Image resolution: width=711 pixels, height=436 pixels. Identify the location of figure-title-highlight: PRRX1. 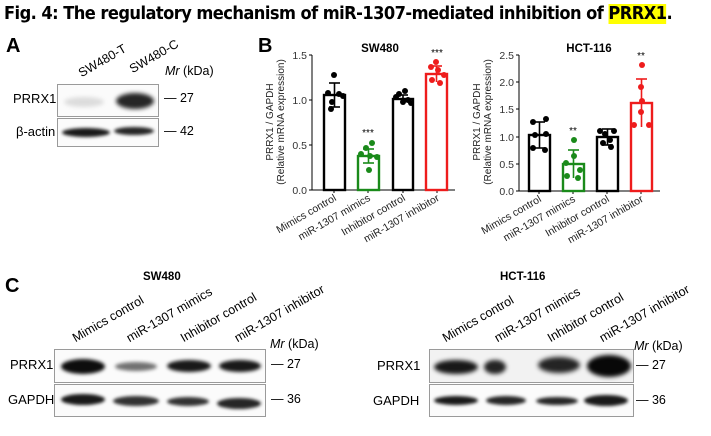
(637, 14).